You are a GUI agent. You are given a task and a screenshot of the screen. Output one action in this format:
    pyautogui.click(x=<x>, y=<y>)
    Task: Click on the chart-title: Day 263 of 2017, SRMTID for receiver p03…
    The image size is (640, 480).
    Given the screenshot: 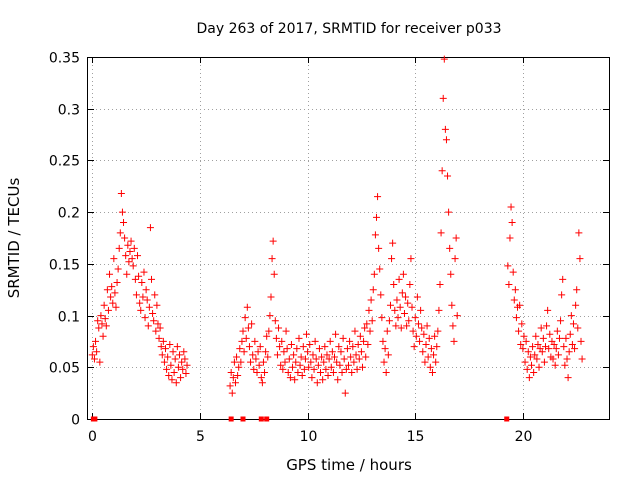 What is the action you would take?
    pyautogui.click(x=348, y=29)
    